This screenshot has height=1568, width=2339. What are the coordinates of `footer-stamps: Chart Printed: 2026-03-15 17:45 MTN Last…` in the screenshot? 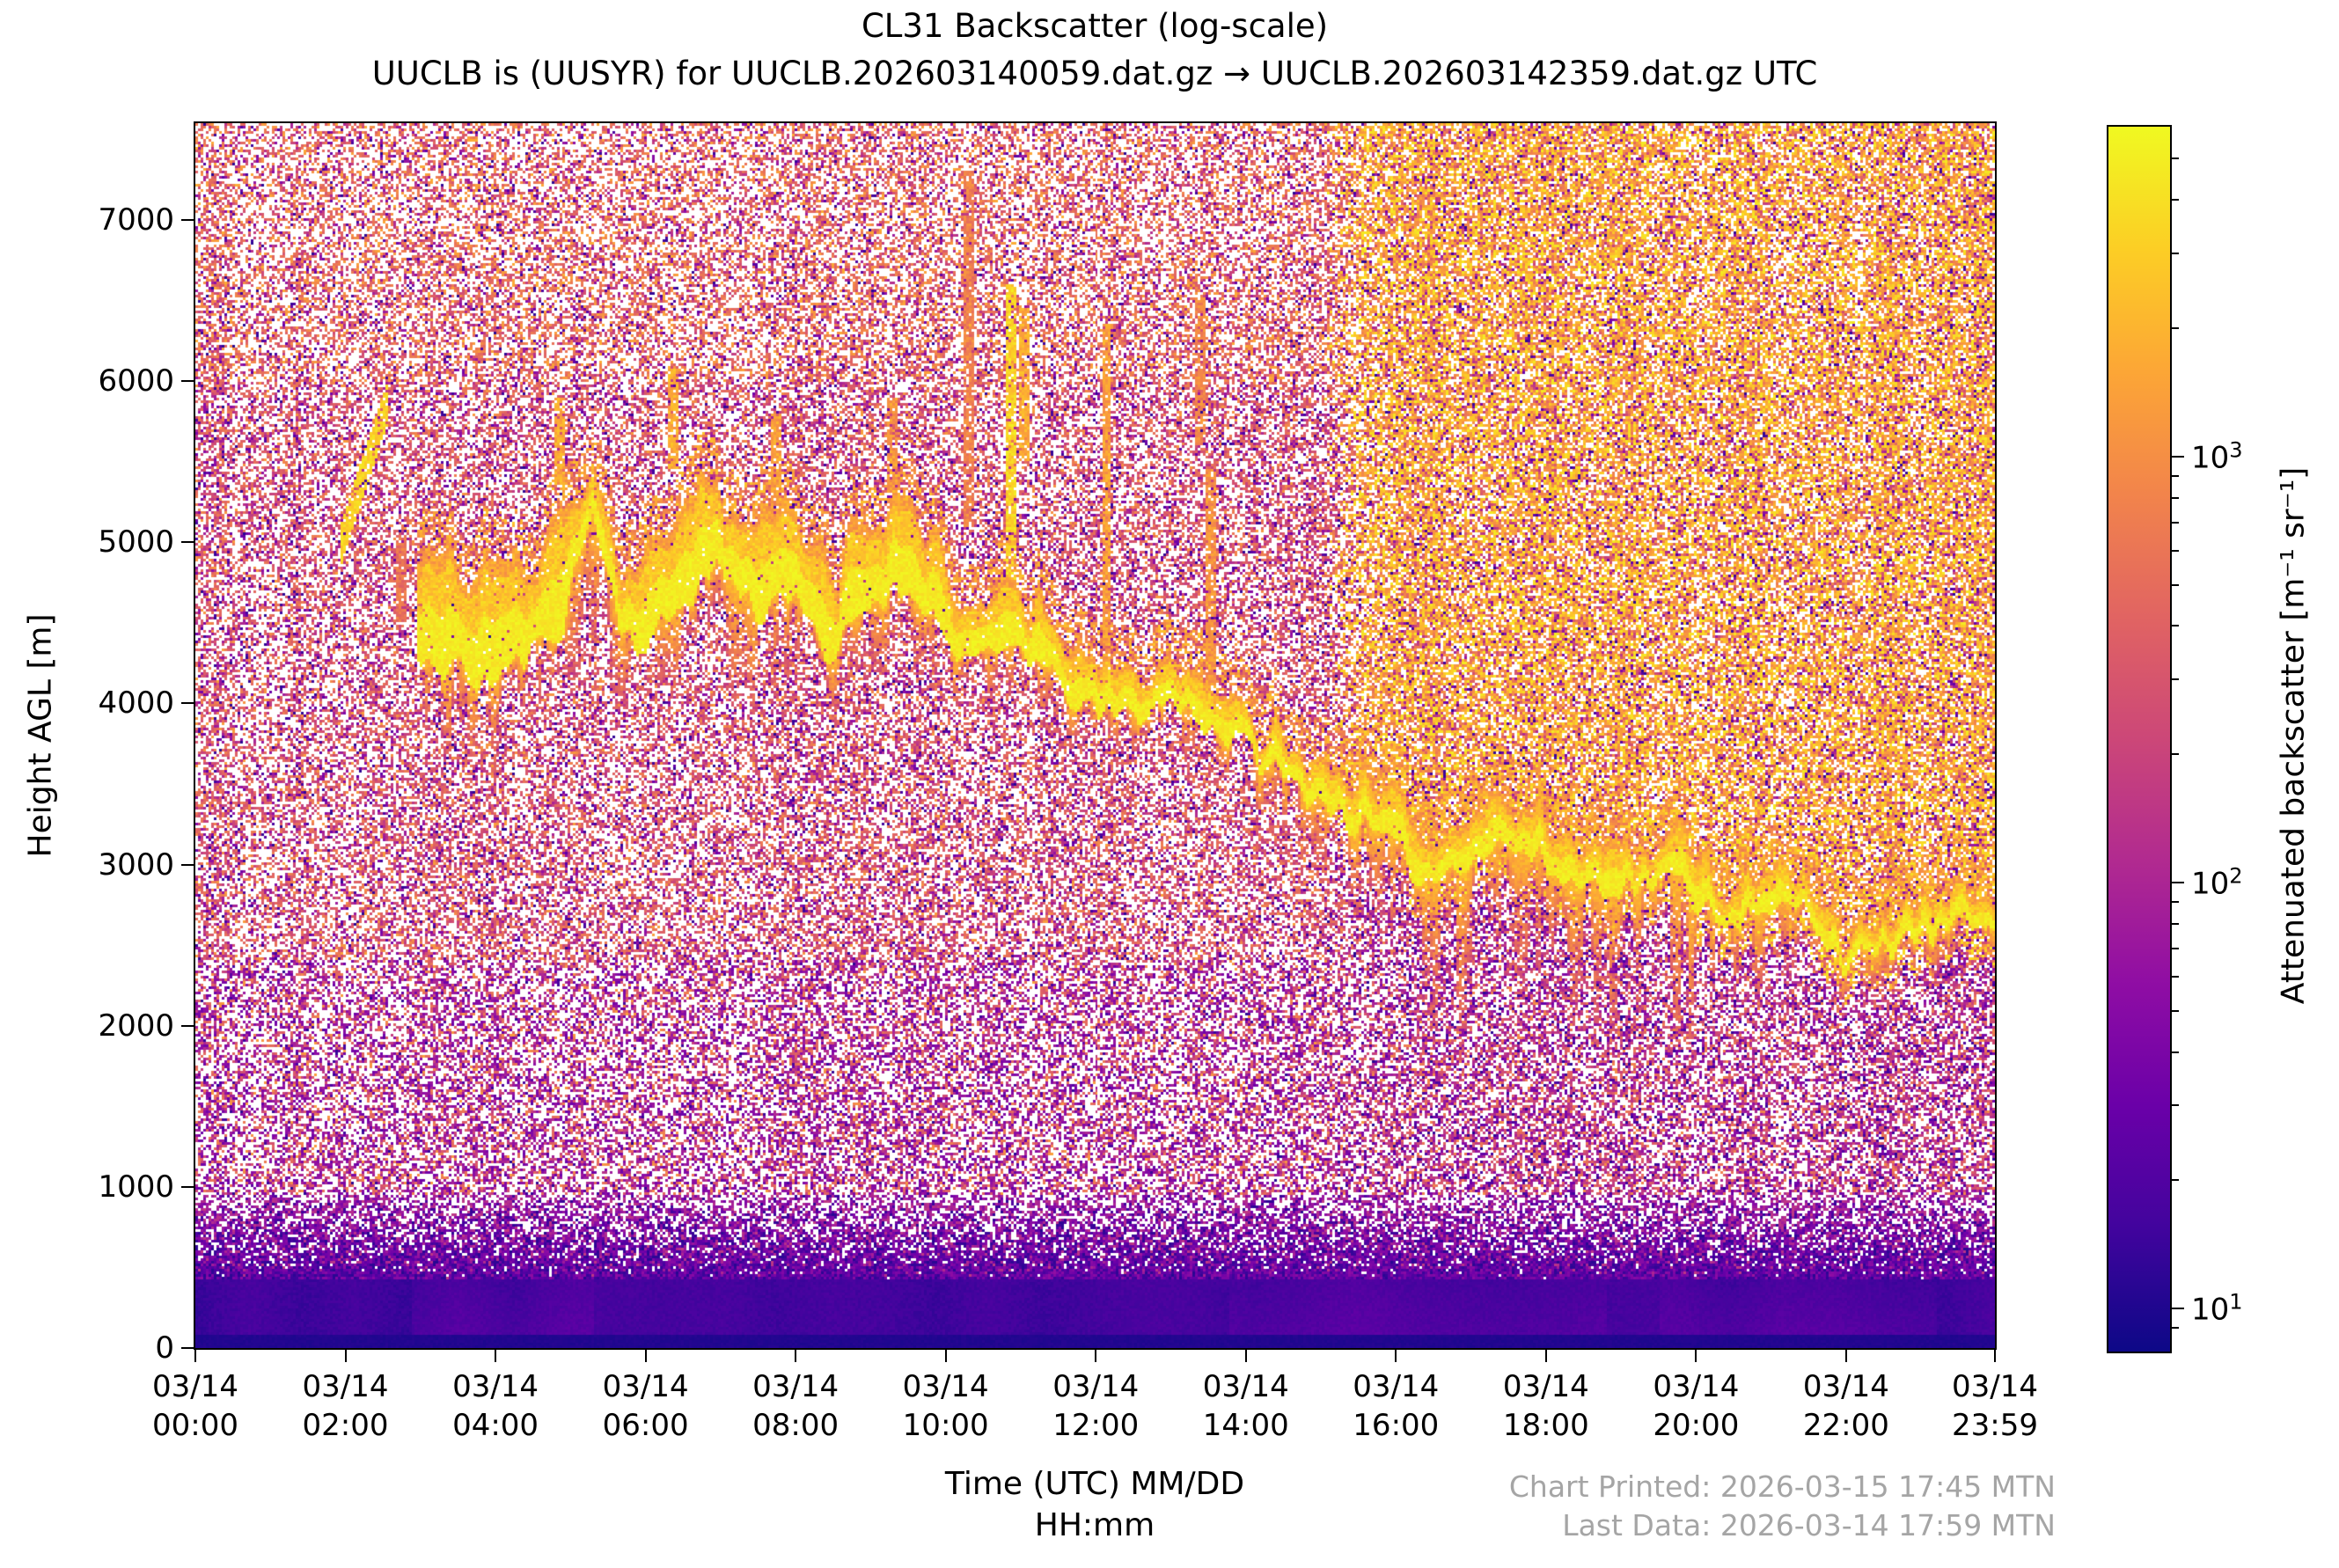 It's located at (1782, 1506).